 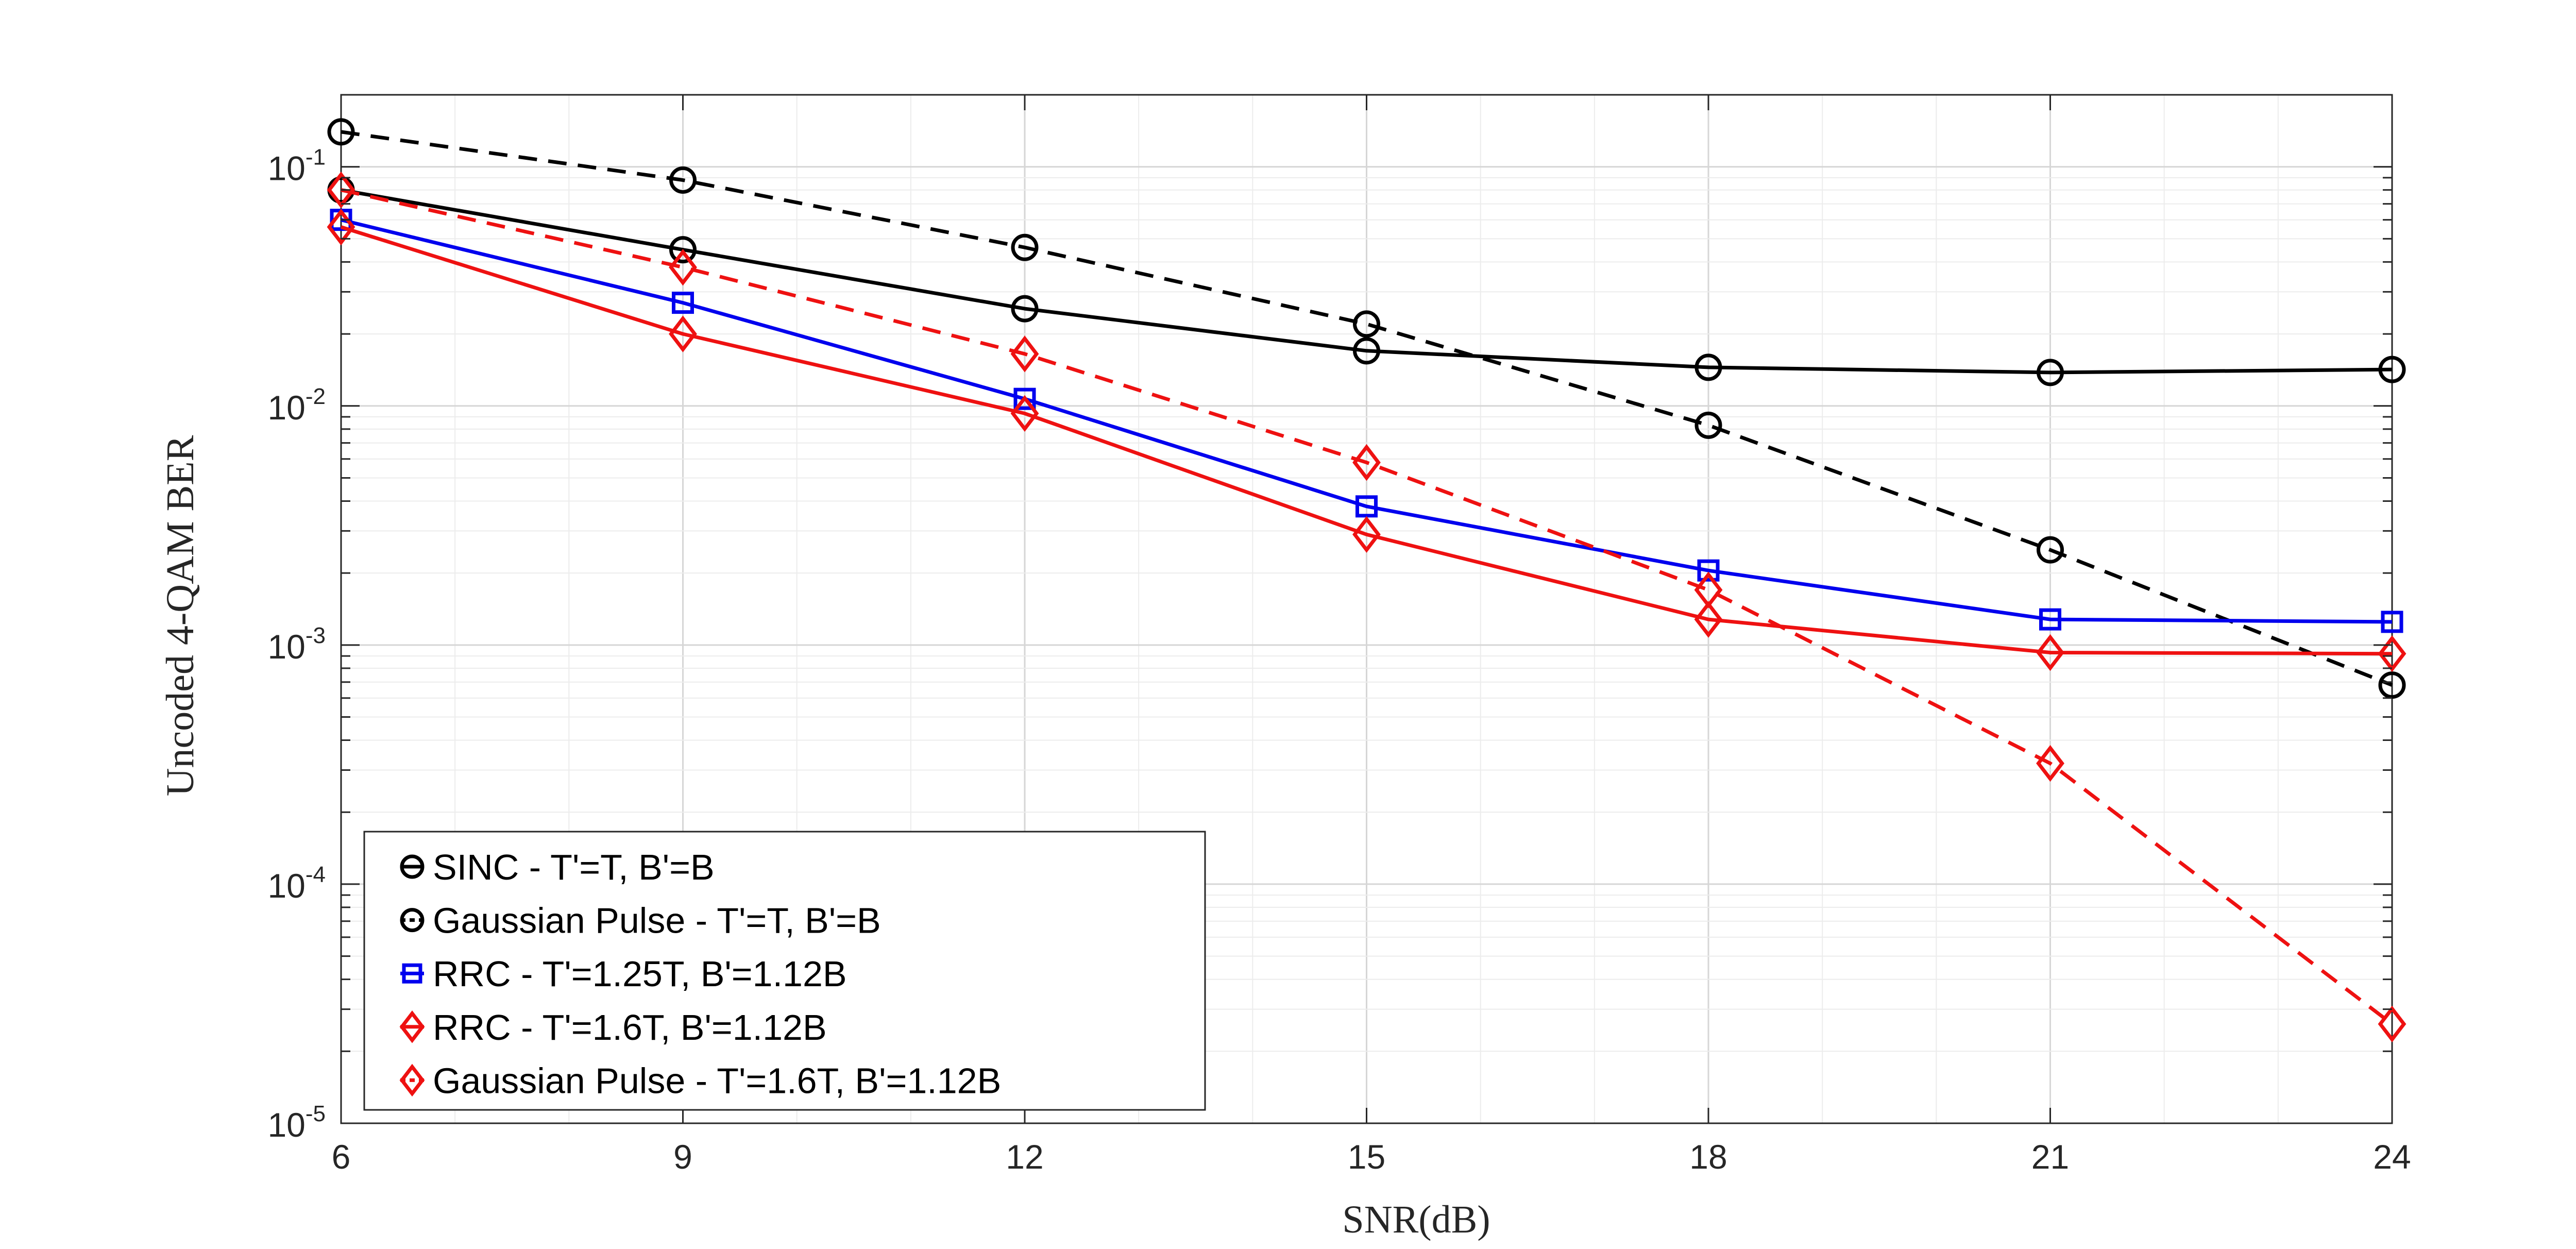 I want to click on legend-entry-label: RRC - T'=1.6T, B'=1.12B, so click(x=630, y=1027).